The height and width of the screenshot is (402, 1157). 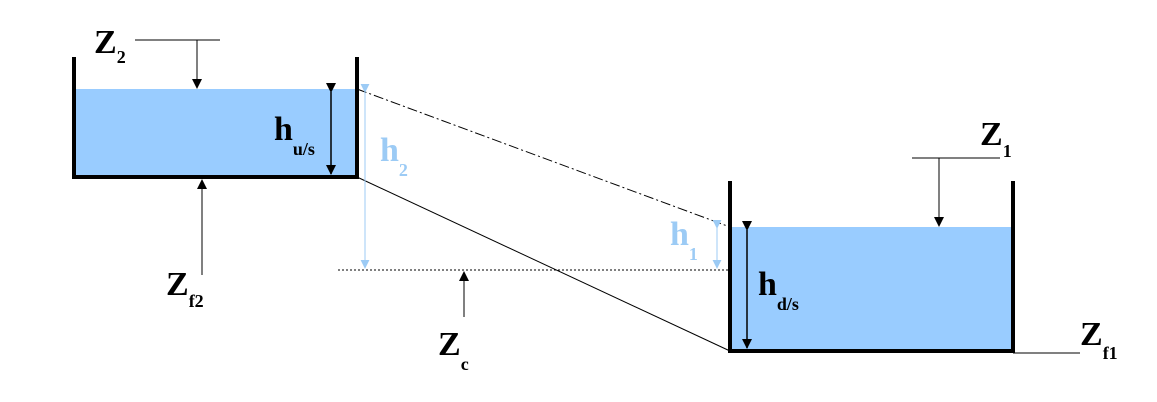 I want to click on pipe-line, so click(x=543, y=264).